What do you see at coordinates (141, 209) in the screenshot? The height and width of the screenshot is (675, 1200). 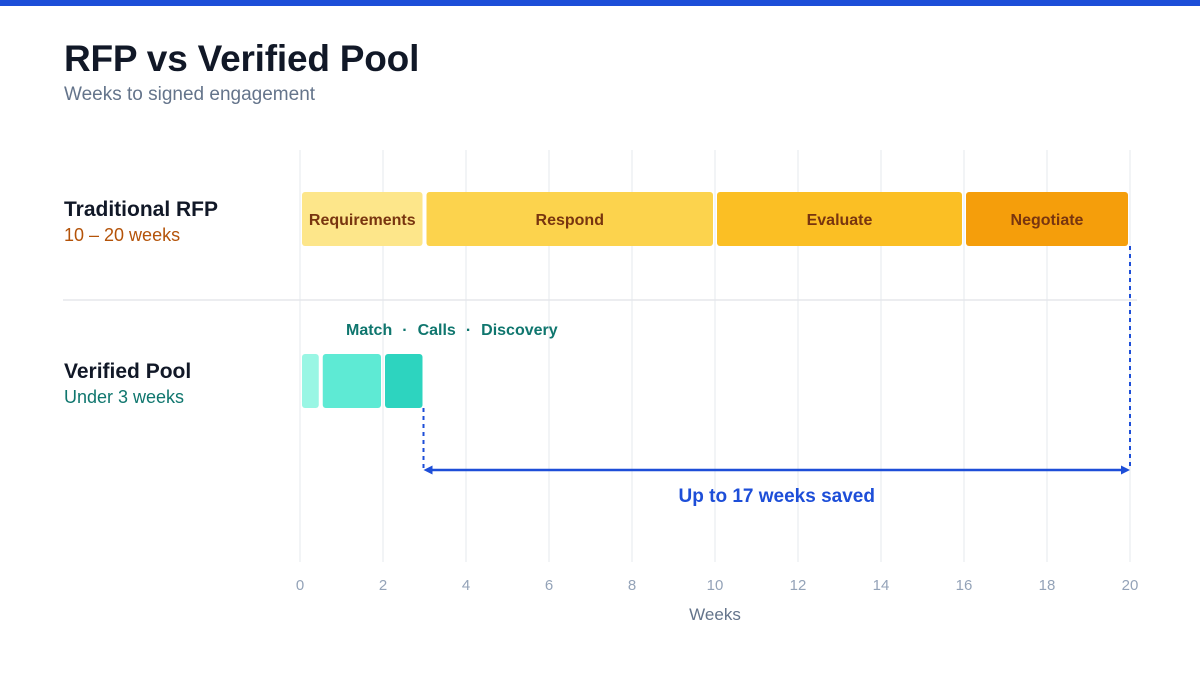 I see `row-label: Traditional RFP` at bounding box center [141, 209].